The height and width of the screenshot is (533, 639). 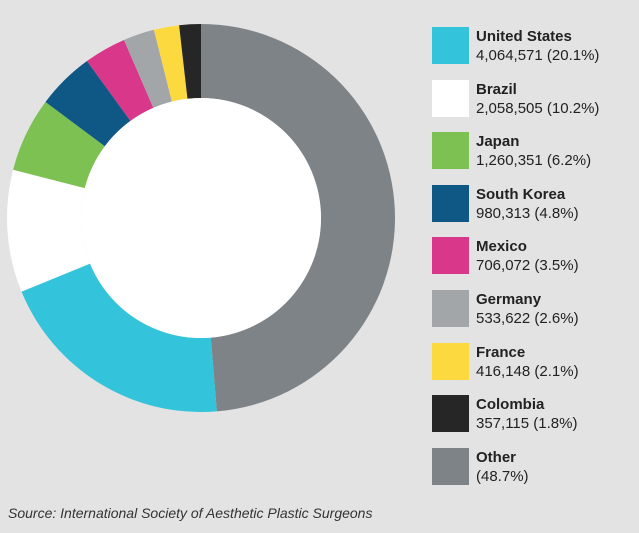 I want to click on legend-label: Colombia, so click(x=510, y=405).